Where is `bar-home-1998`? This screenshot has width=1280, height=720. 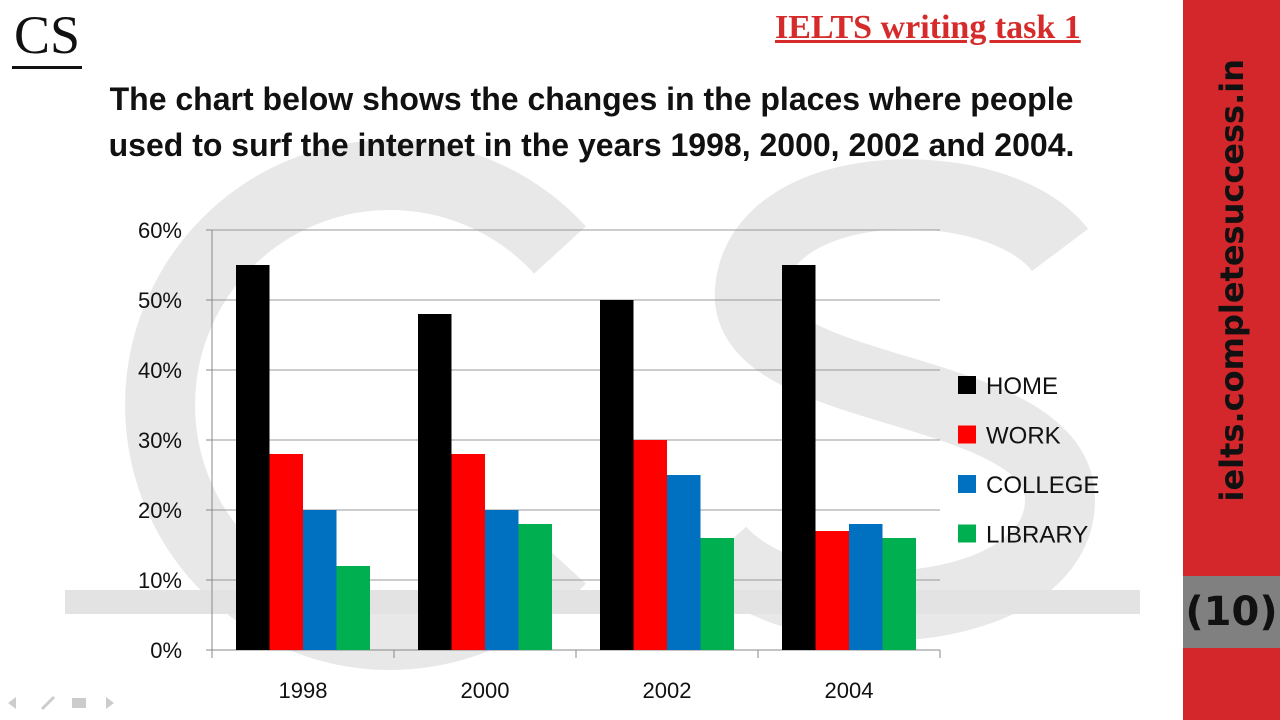
bar-home-1998 is located at coordinates (253, 457).